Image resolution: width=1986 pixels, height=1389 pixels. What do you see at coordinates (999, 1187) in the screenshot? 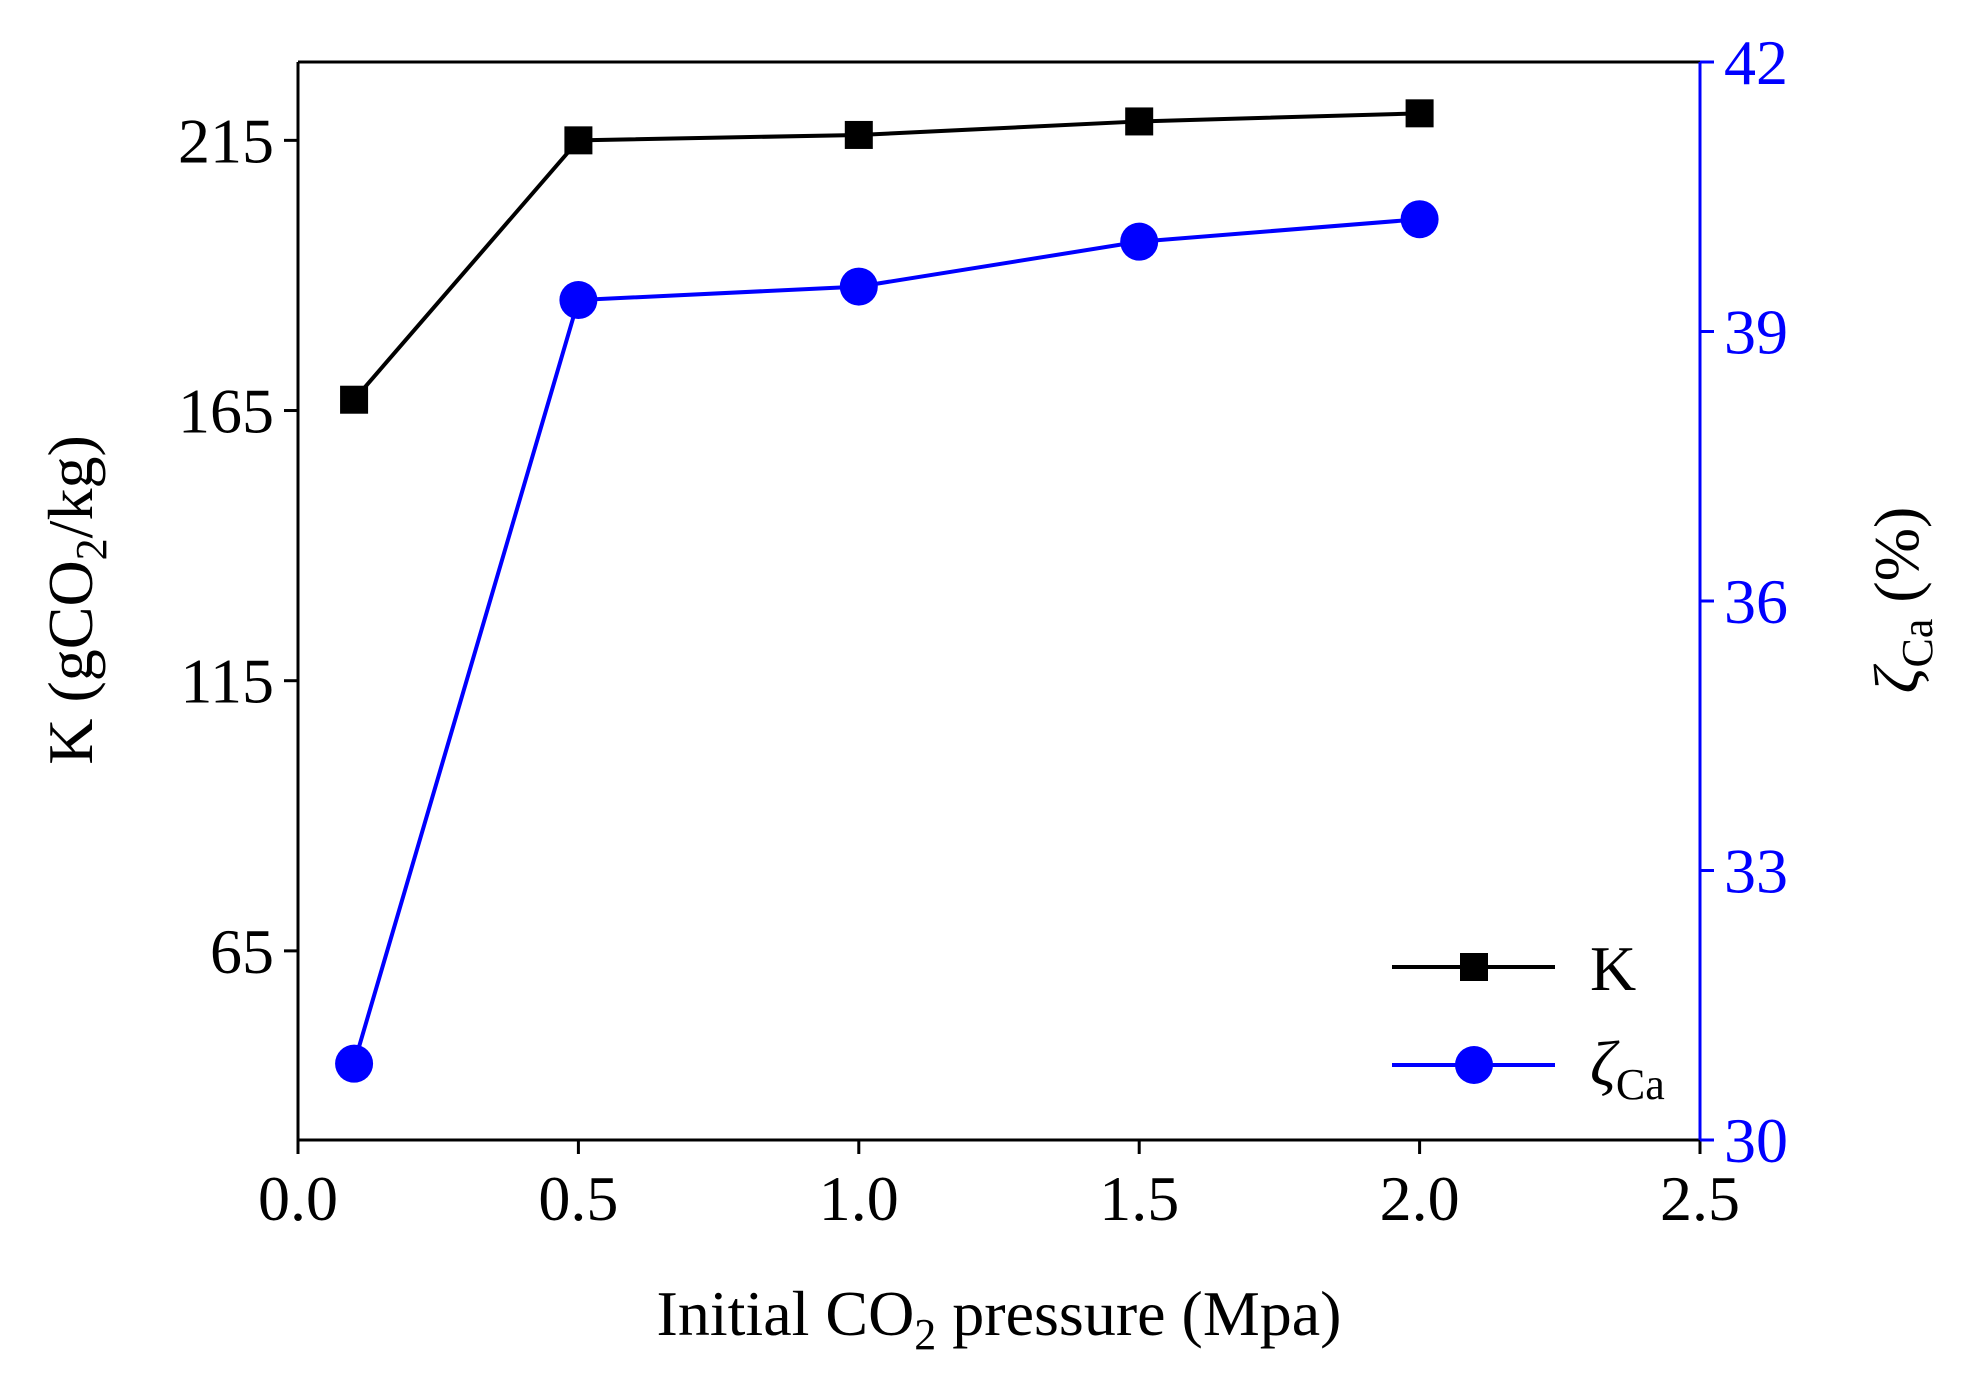
I see `x-axis-ticks: 0.0 0.5 1.0 1.5 2.0 2.5` at bounding box center [999, 1187].